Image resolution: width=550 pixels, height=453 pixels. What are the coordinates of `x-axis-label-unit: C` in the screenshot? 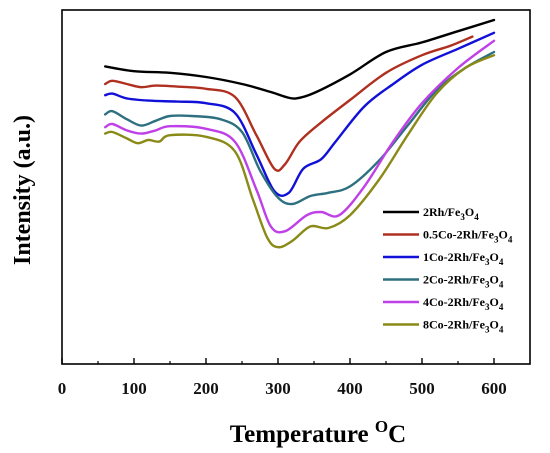 It's located at (397, 434).